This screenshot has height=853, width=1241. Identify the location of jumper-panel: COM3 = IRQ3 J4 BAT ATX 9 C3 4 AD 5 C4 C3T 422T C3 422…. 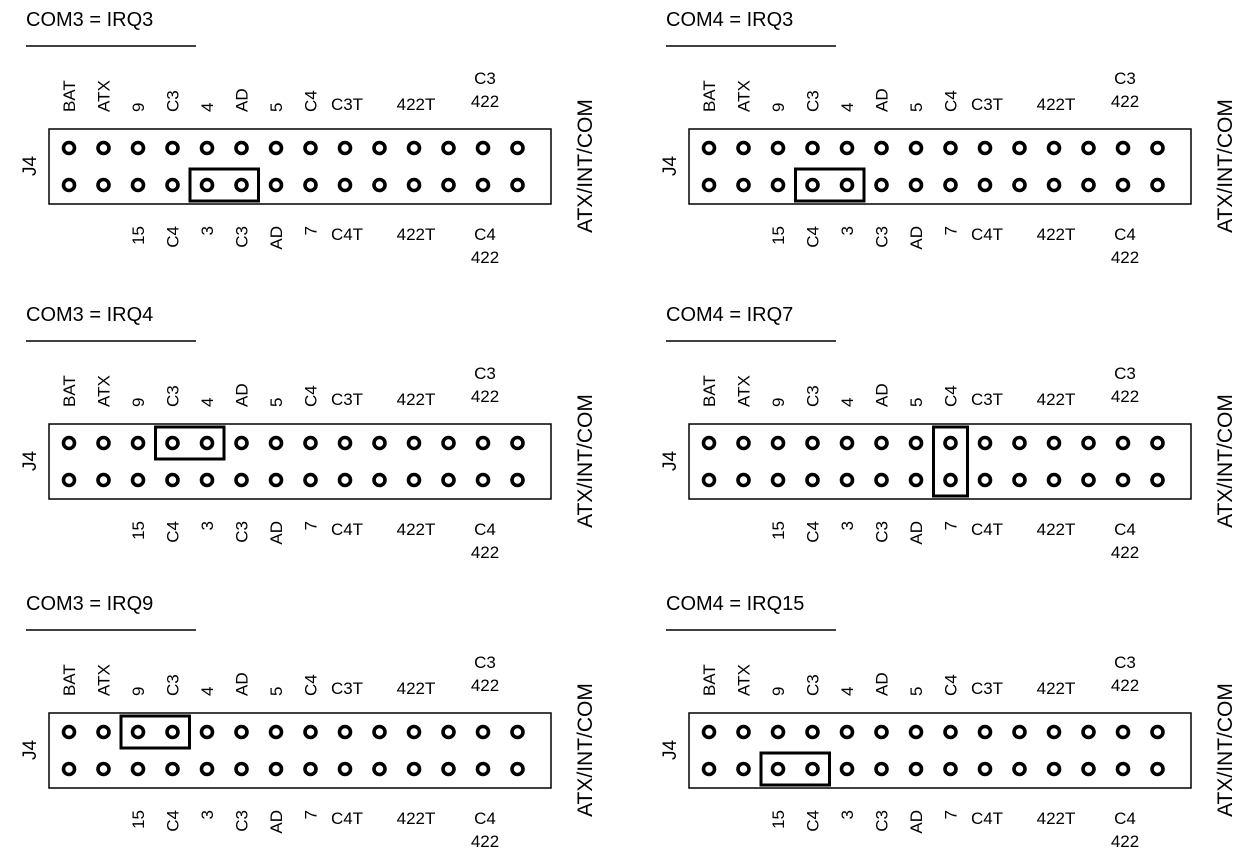
(308, 138).